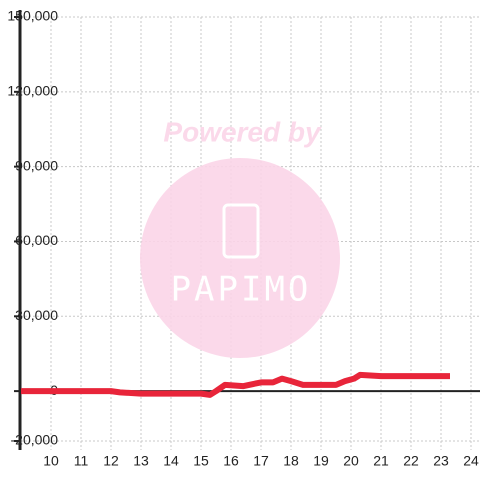 The image size is (480, 480). Describe the element at coordinates (241, 231) in the screenshot. I see `watermark-icon` at that location.